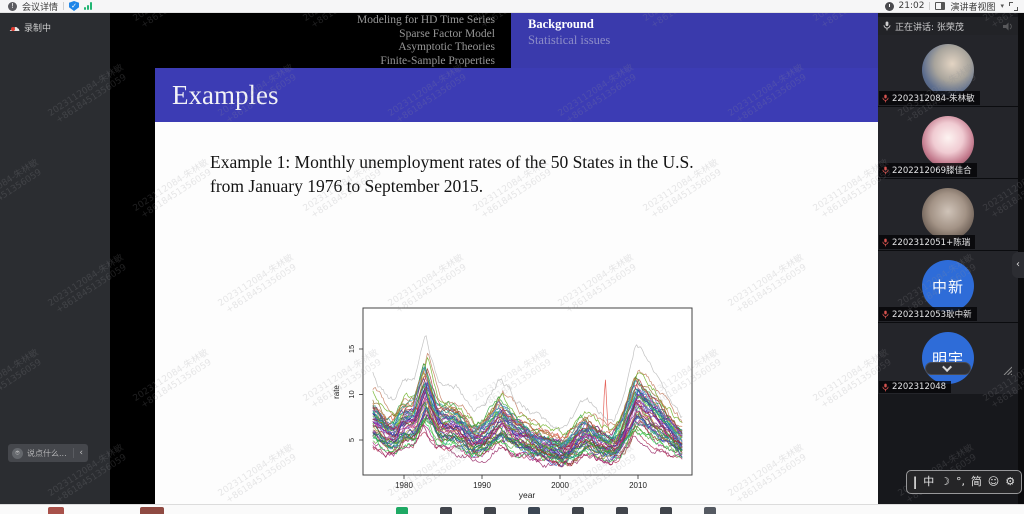  I want to click on svg-text: 10, so click(351, 394).